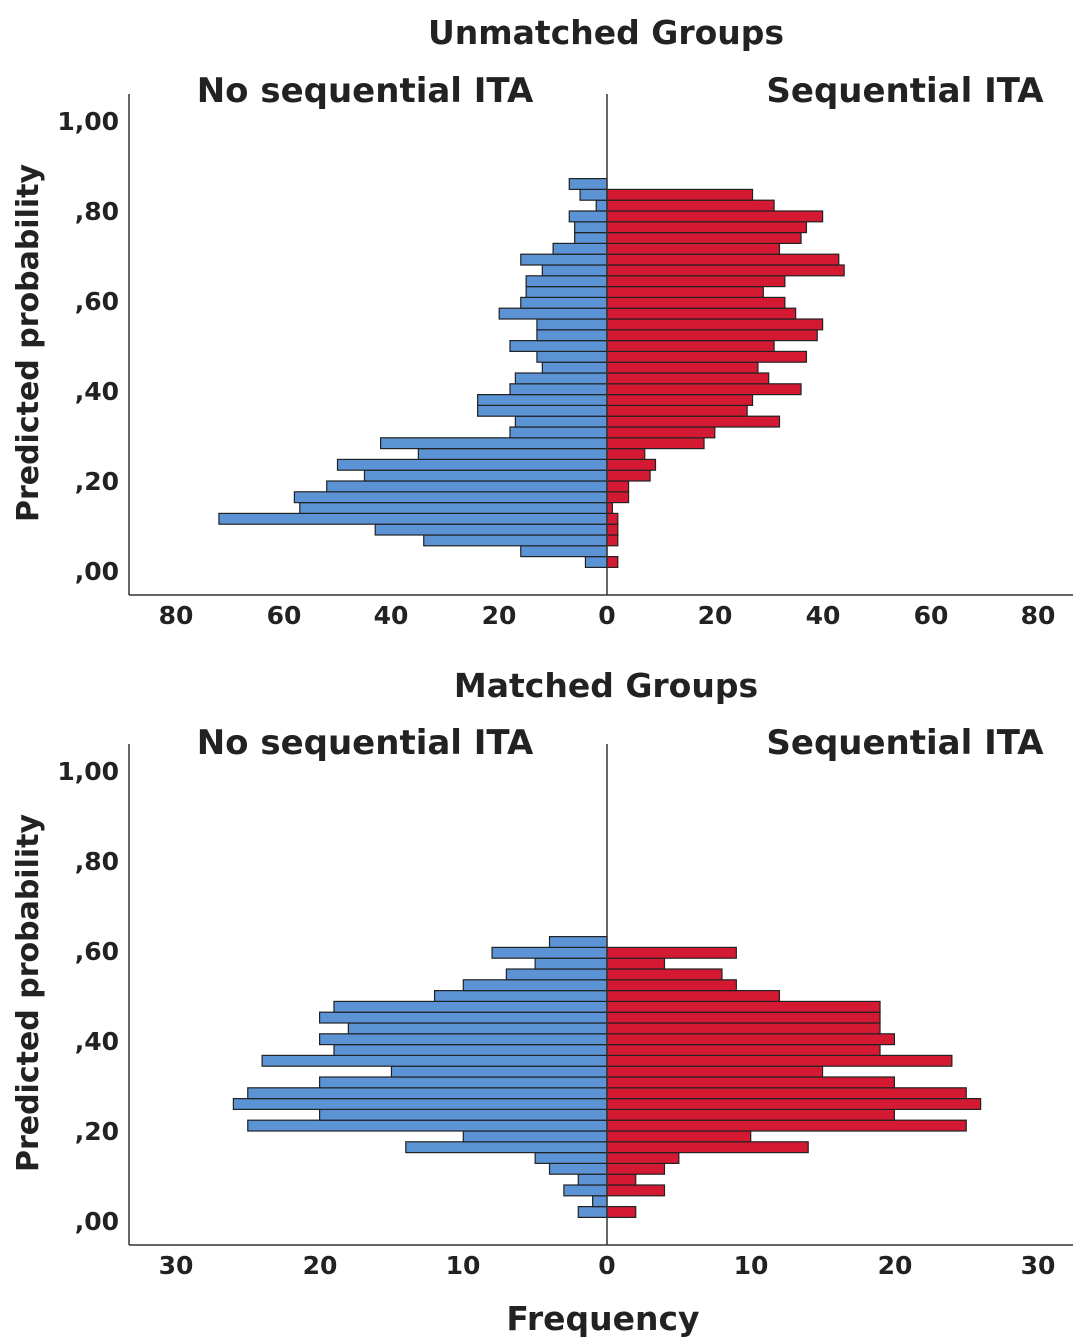 The width and height of the screenshot is (1076, 1338). Describe the element at coordinates (97, 211) in the screenshot. I see `unmatched-y-tick: ,80` at that location.